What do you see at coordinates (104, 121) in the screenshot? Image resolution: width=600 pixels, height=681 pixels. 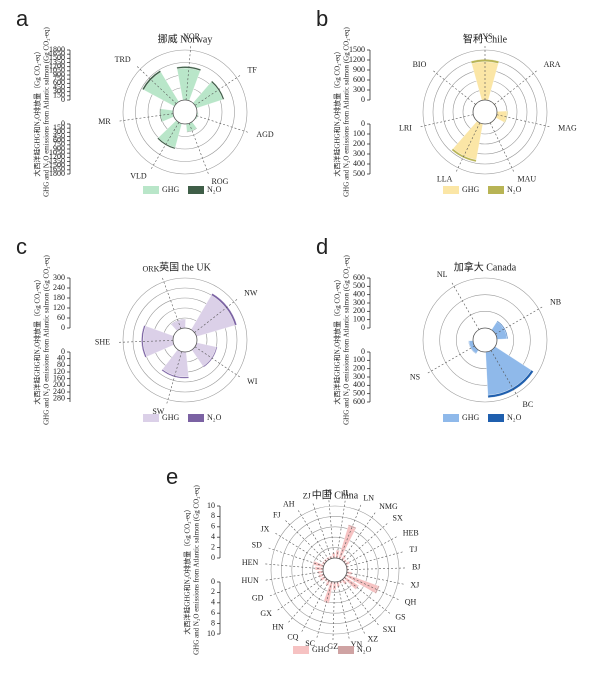 I see `category-label: MR` at bounding box center [104, 121].